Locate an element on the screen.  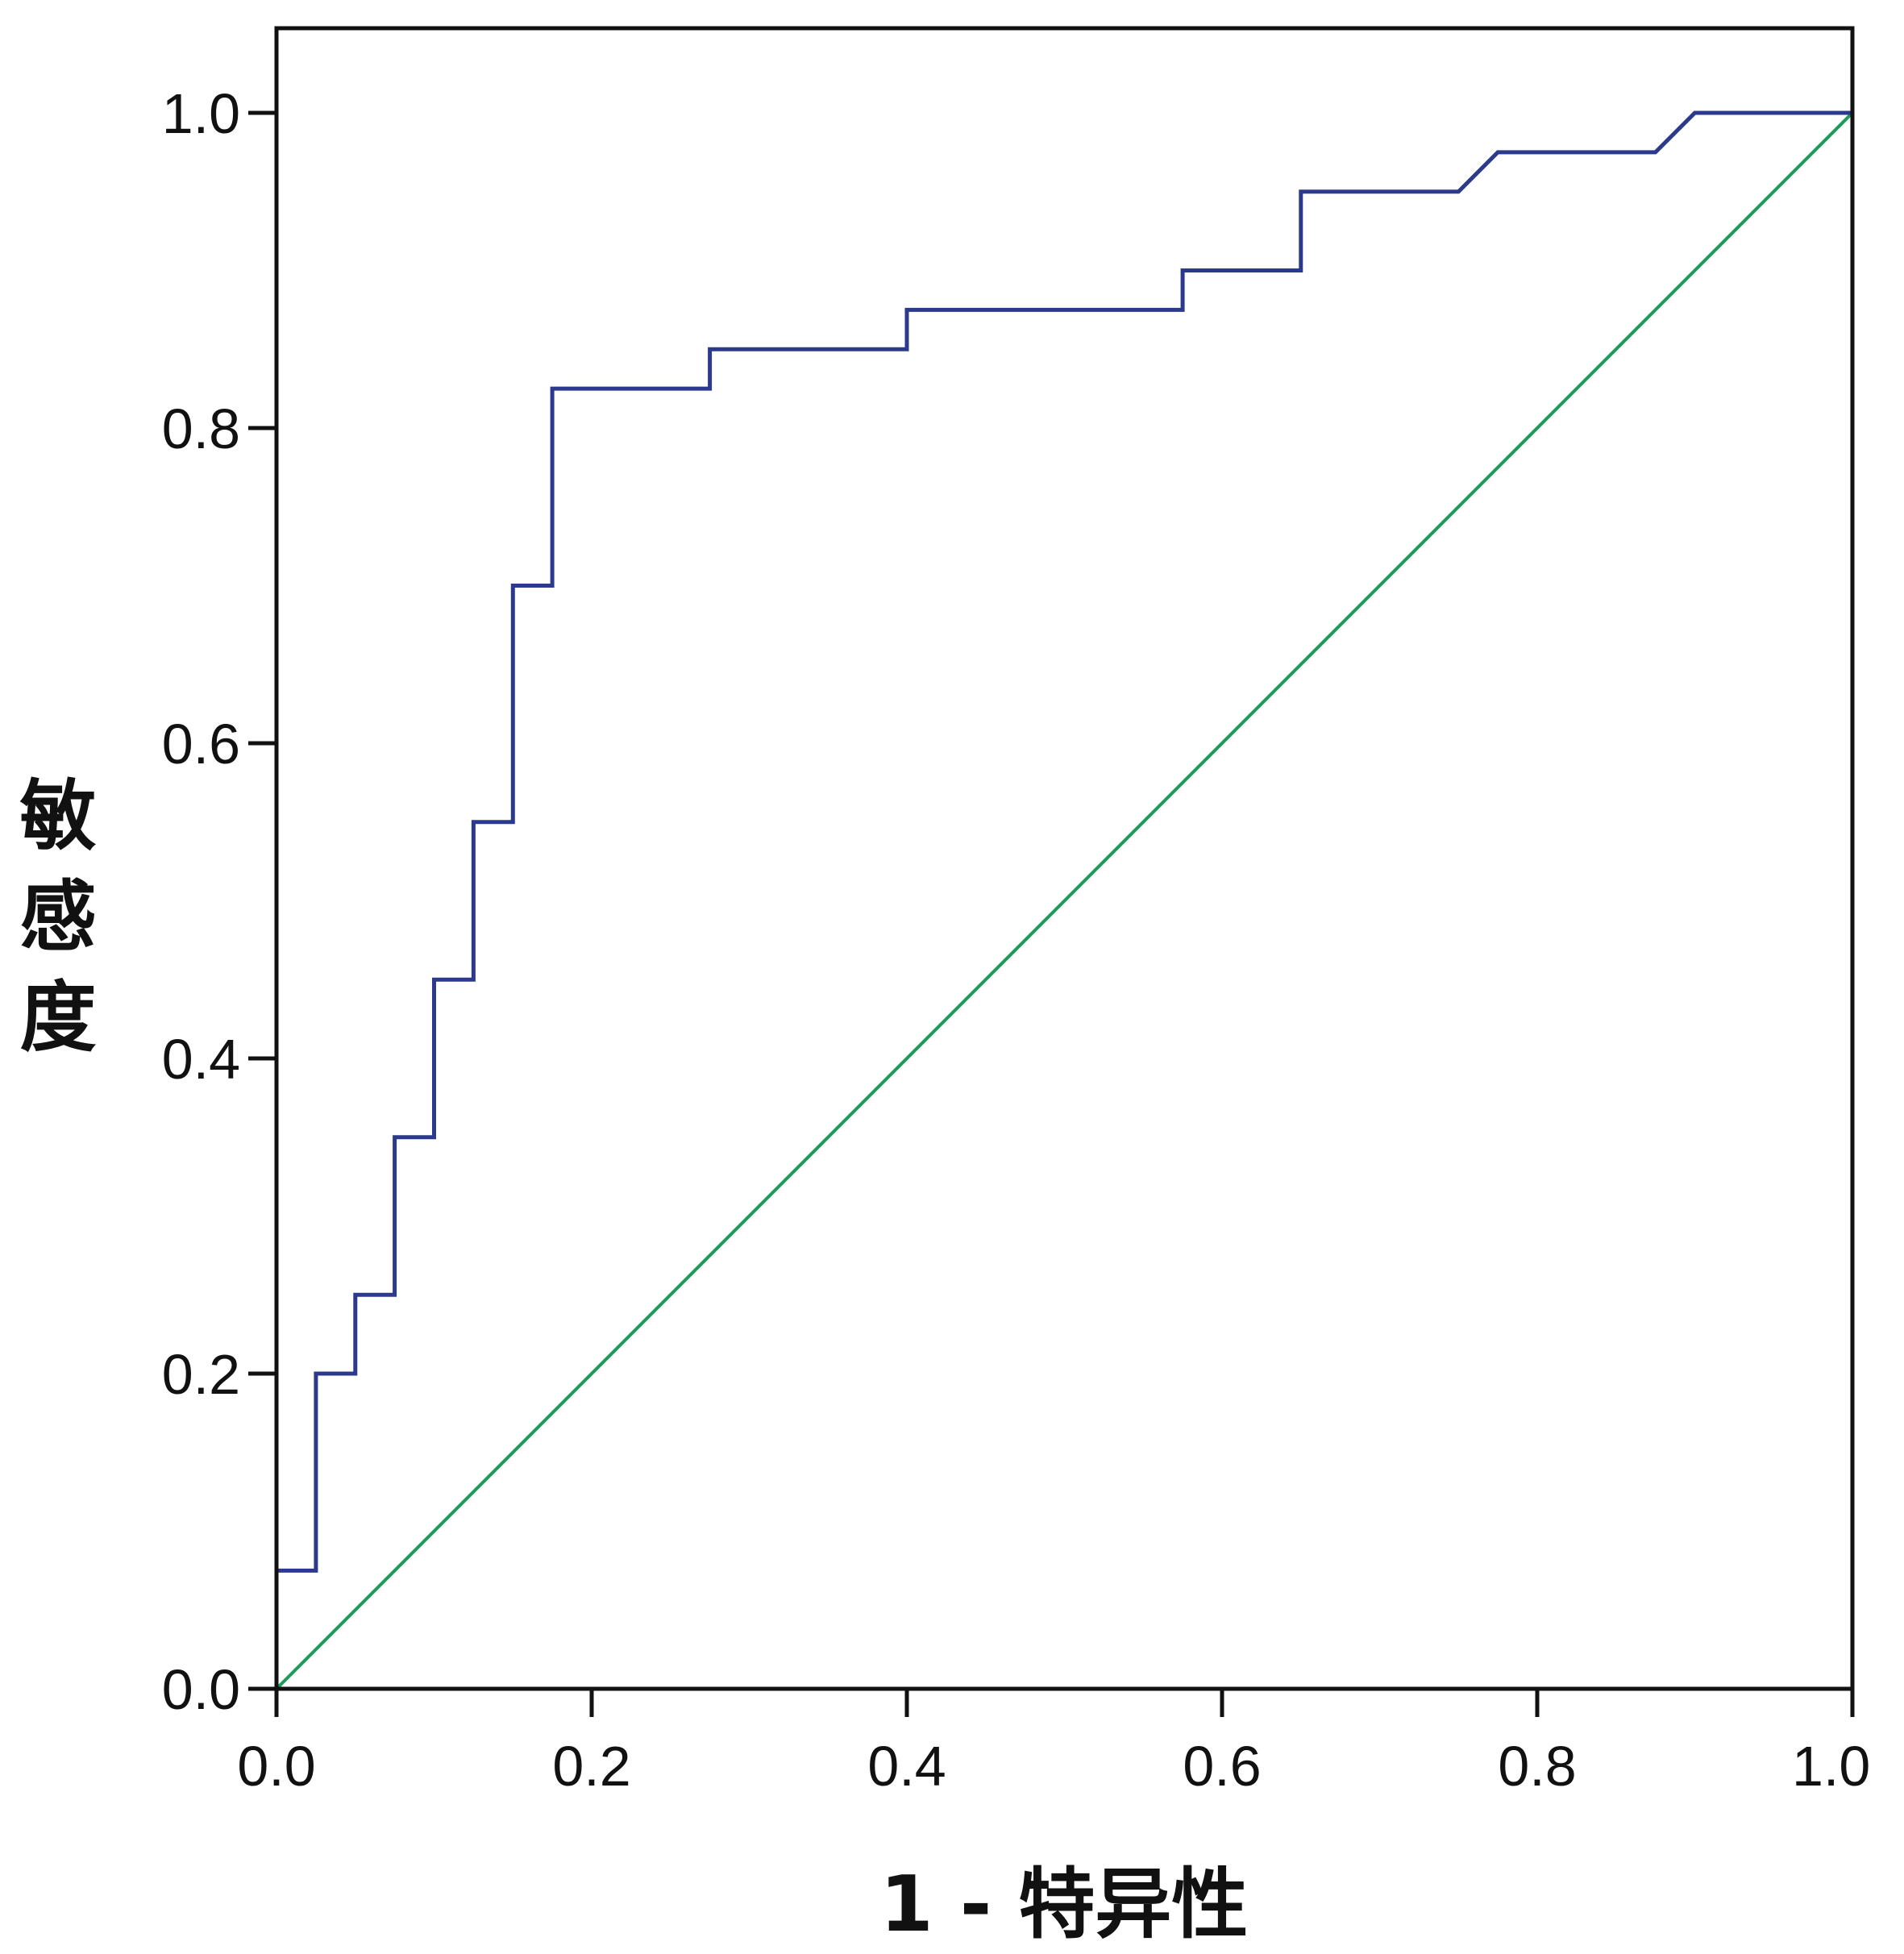
x-tick-label: 0.4 is located at coordinates (907, 1766).